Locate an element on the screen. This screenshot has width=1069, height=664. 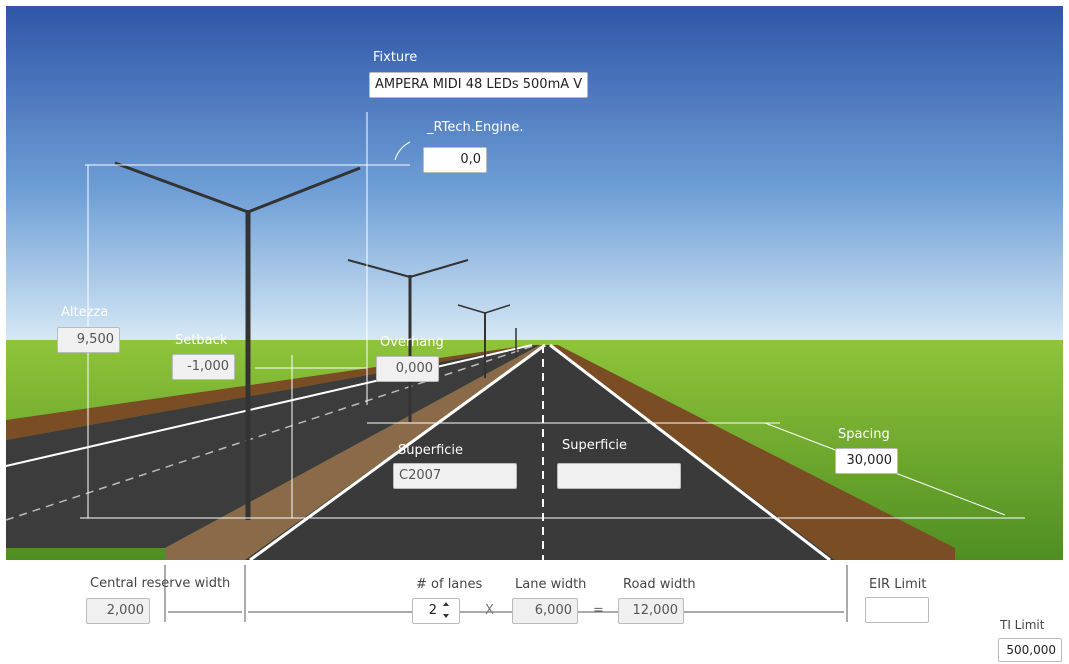
central-reserve-field: 2,000 is located at coordinates (118, 611).